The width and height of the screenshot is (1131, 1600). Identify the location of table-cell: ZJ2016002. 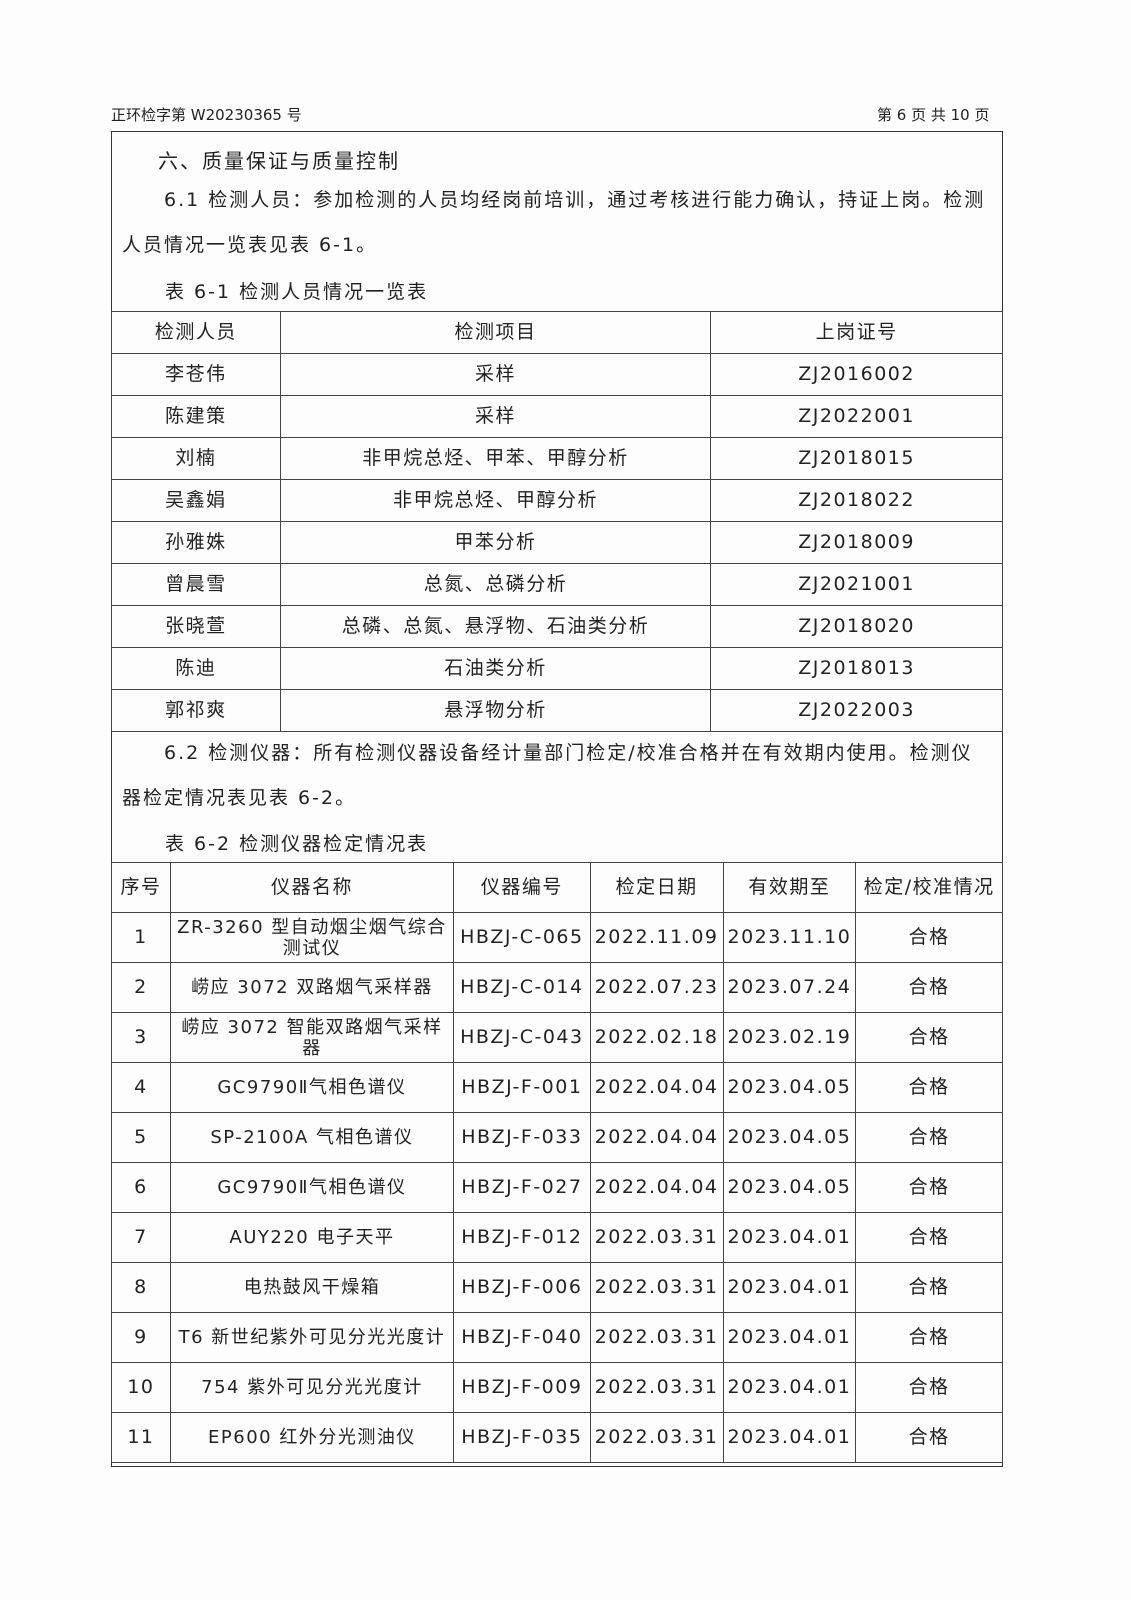
(856, 374).